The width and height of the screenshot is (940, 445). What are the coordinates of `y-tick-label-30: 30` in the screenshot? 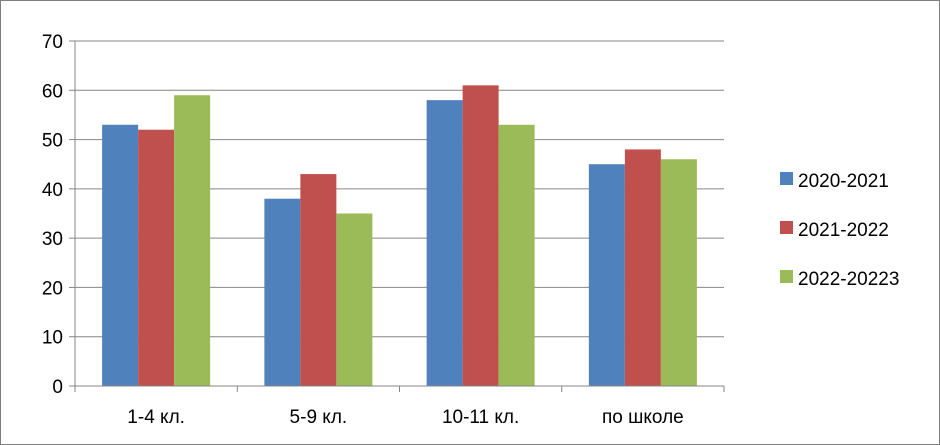 It's located at (52, 239).